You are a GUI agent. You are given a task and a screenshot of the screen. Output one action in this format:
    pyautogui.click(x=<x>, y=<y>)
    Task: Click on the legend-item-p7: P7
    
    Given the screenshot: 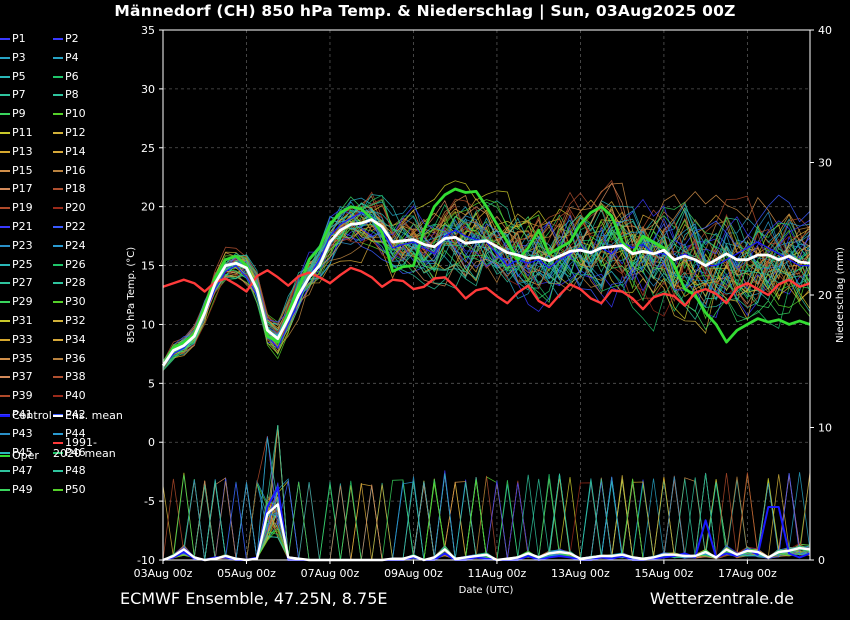 What is the action you would take?
    pyautogui.click(x=13, y=94)
    